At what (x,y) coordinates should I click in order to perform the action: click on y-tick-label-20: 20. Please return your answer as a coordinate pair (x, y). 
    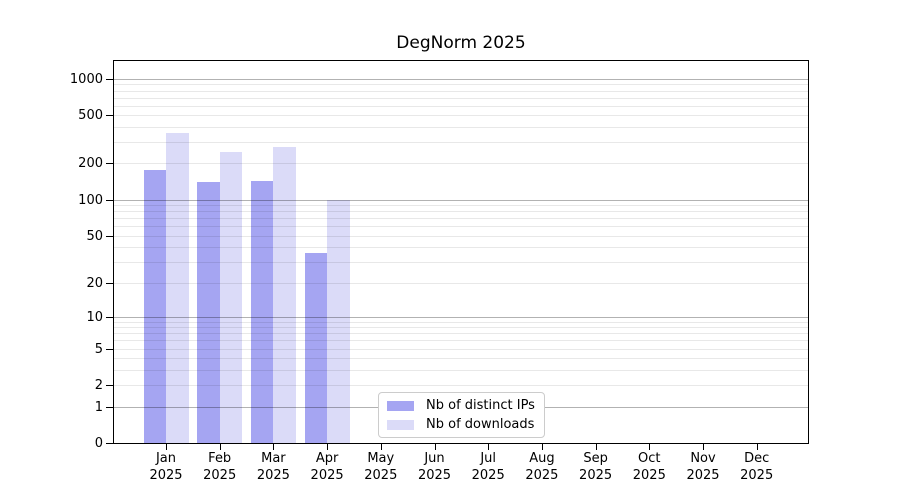
    Looking at the image, I should click on (94, 283).